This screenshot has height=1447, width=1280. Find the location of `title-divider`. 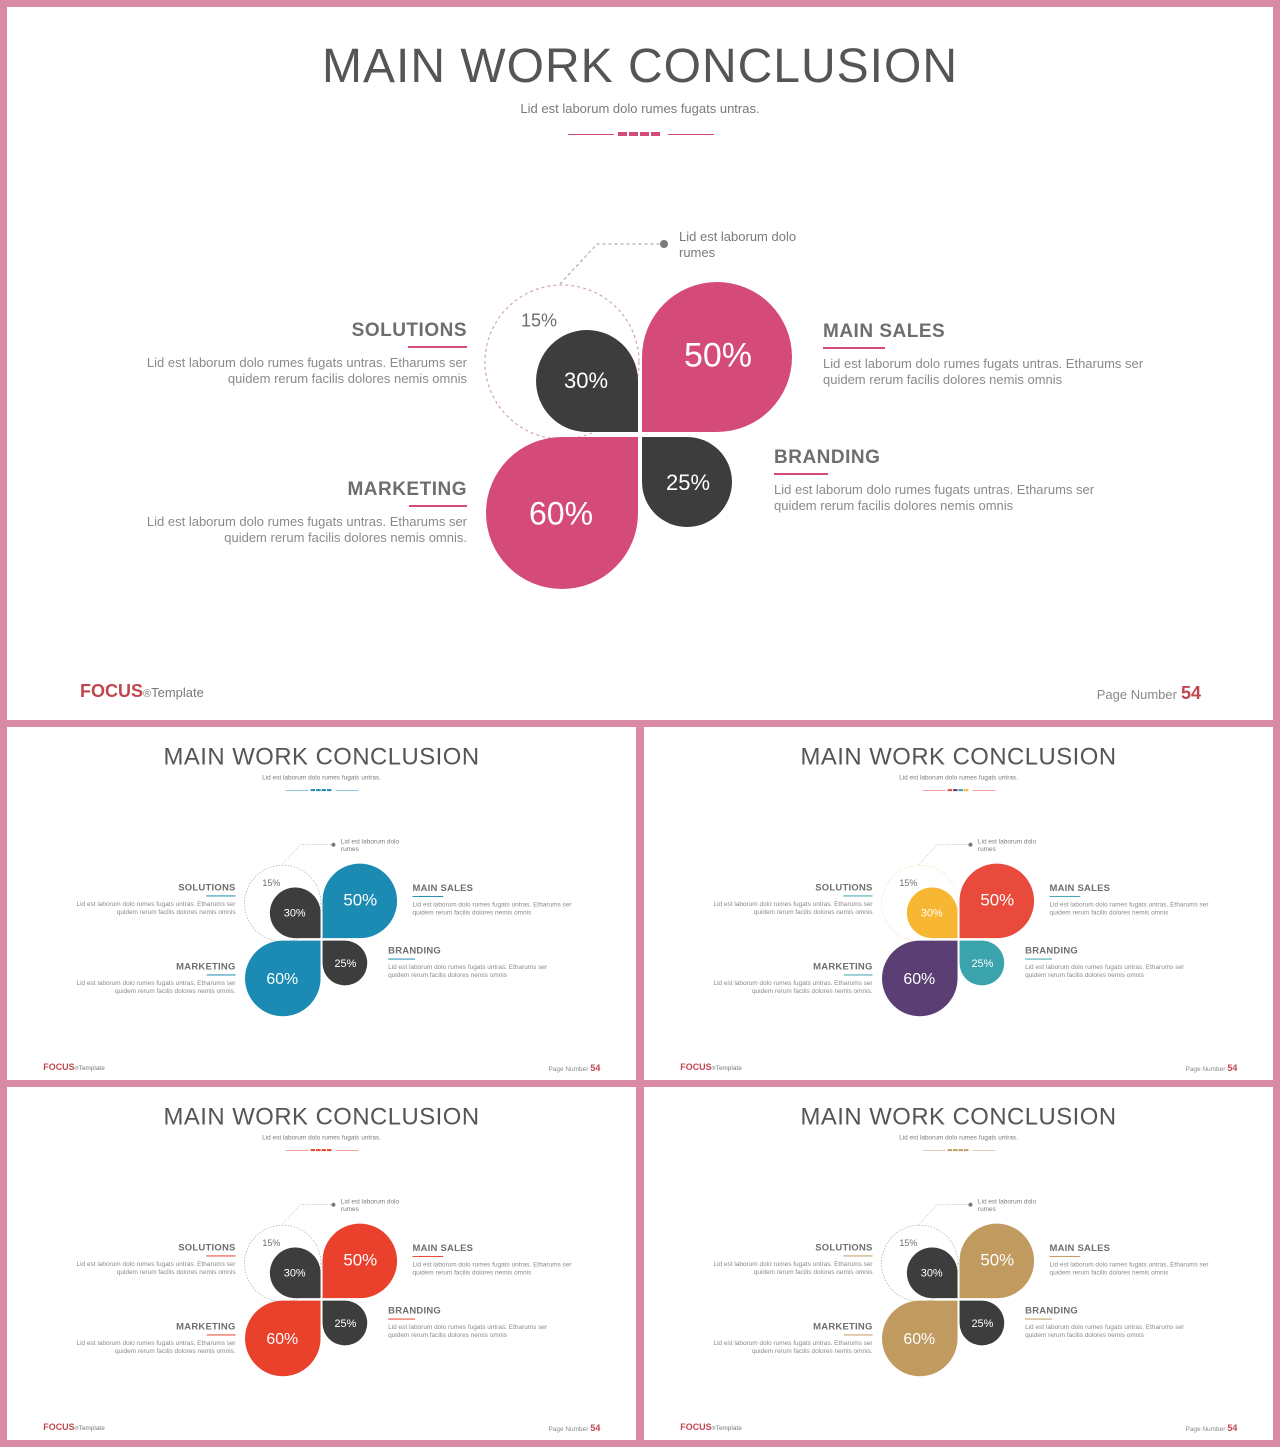

title-divider is located at coordinates (959, 1150).